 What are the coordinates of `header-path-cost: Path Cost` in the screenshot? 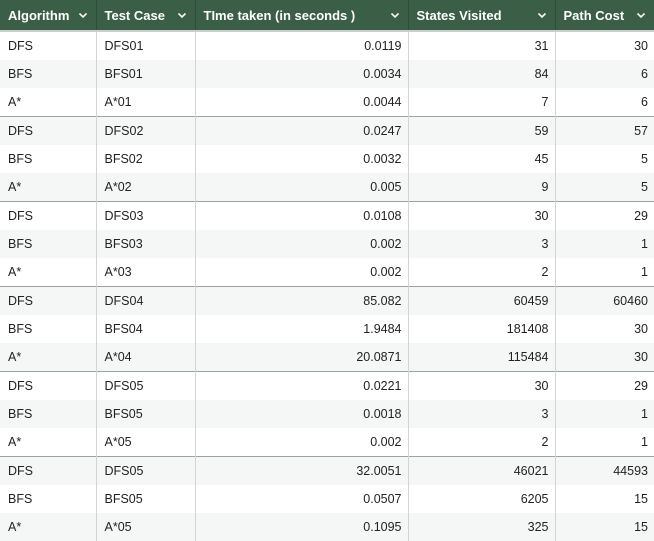 It's located at (604, 15).